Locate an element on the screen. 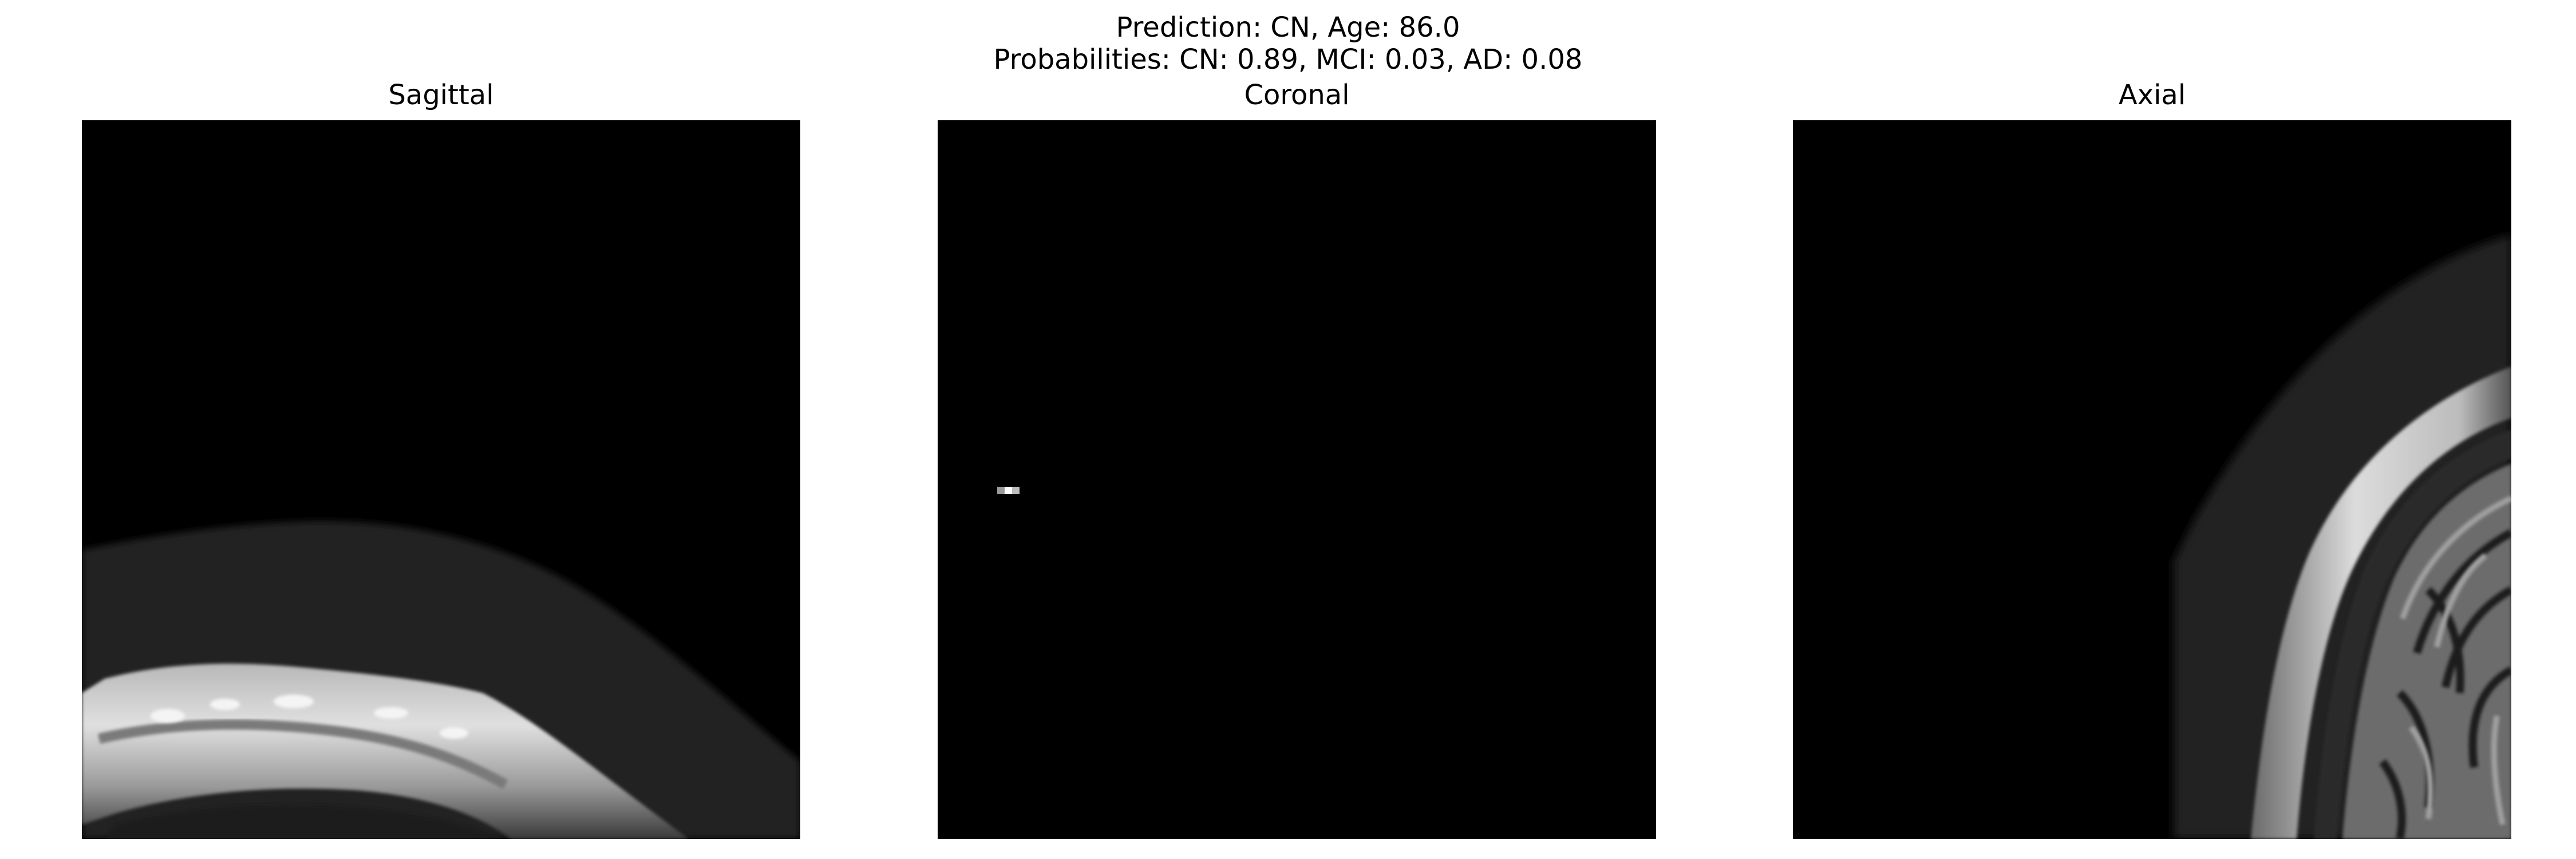 This screenshot has height=859, width=2576. sagittal-title: Sagittal is located at coordinates (441, 95).